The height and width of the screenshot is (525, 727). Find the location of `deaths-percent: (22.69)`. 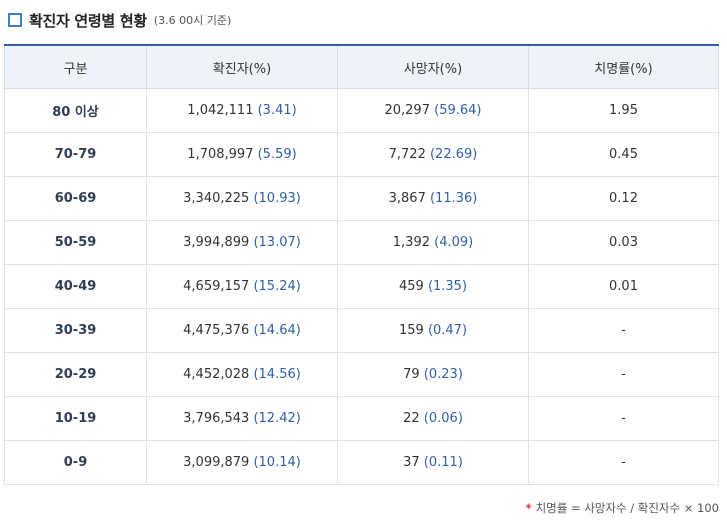

deaths-percent: (22.69) is located at coordinates (453, 154).